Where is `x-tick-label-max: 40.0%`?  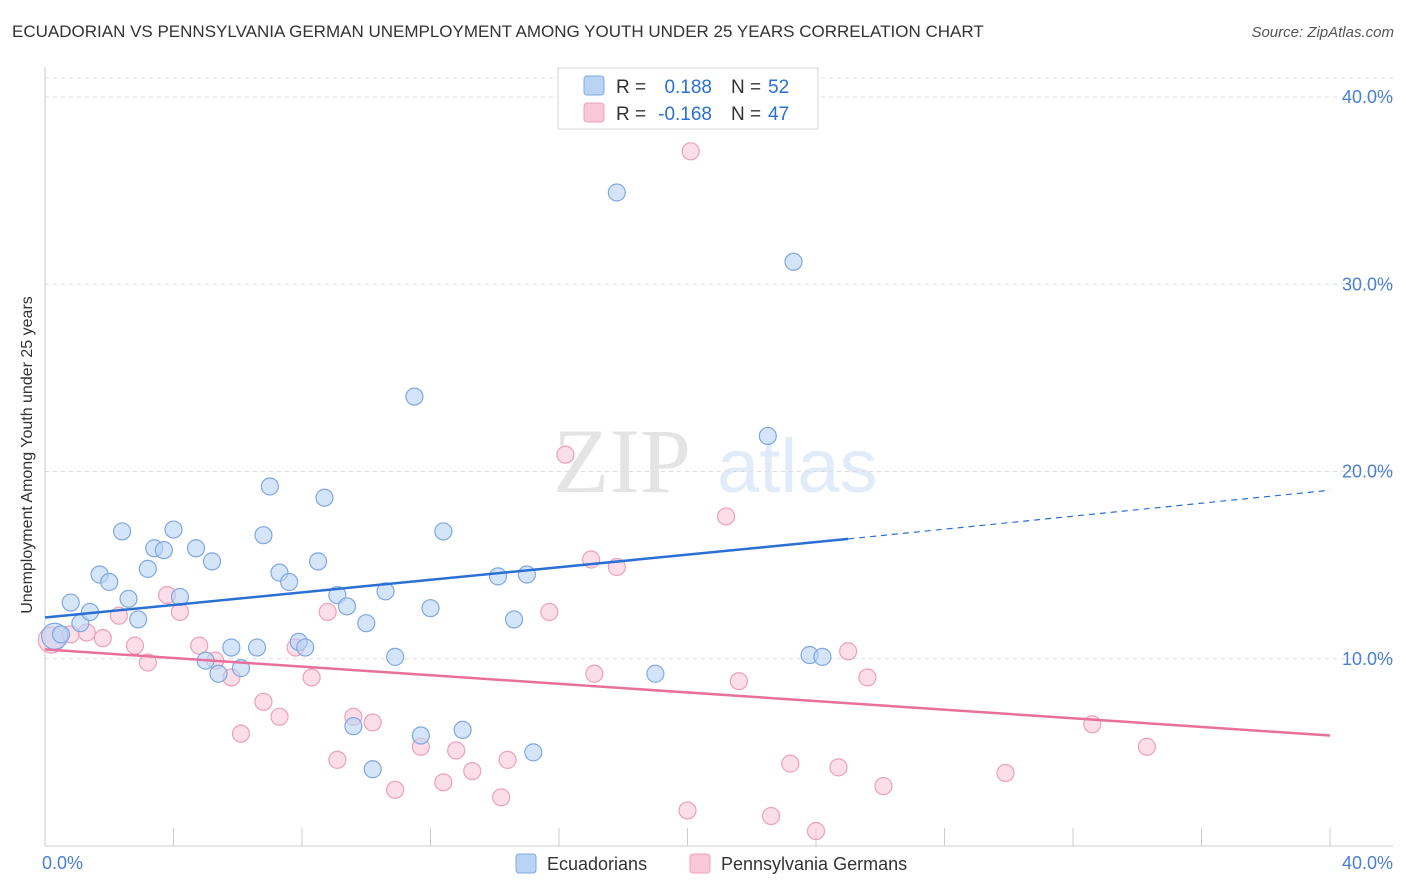
x-tick-label-max: 40.0% is located at coordinates (1367, 863).